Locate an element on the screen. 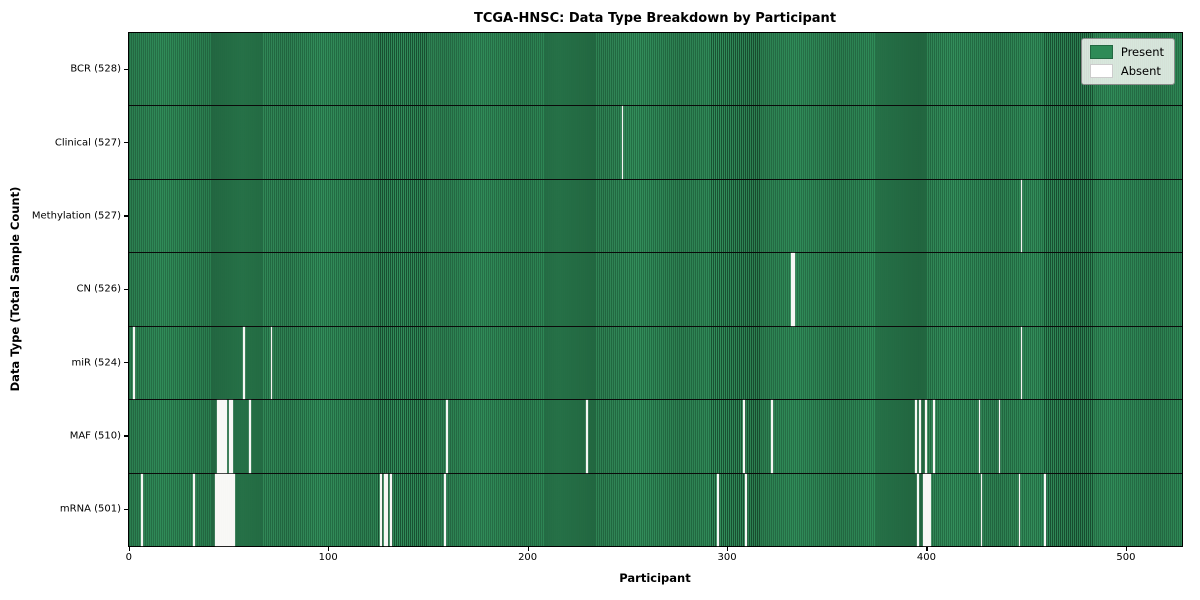  legend: Present Absent is located at coordinates (1127, 61).